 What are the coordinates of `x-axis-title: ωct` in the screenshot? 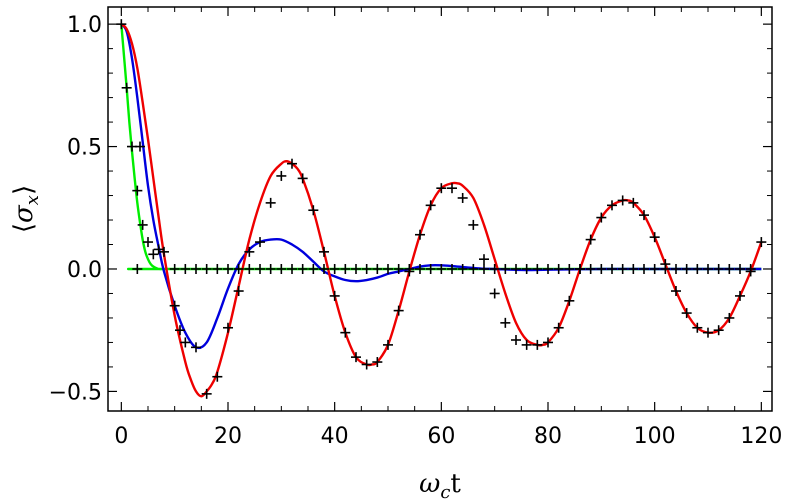 It's located at (440, 485).